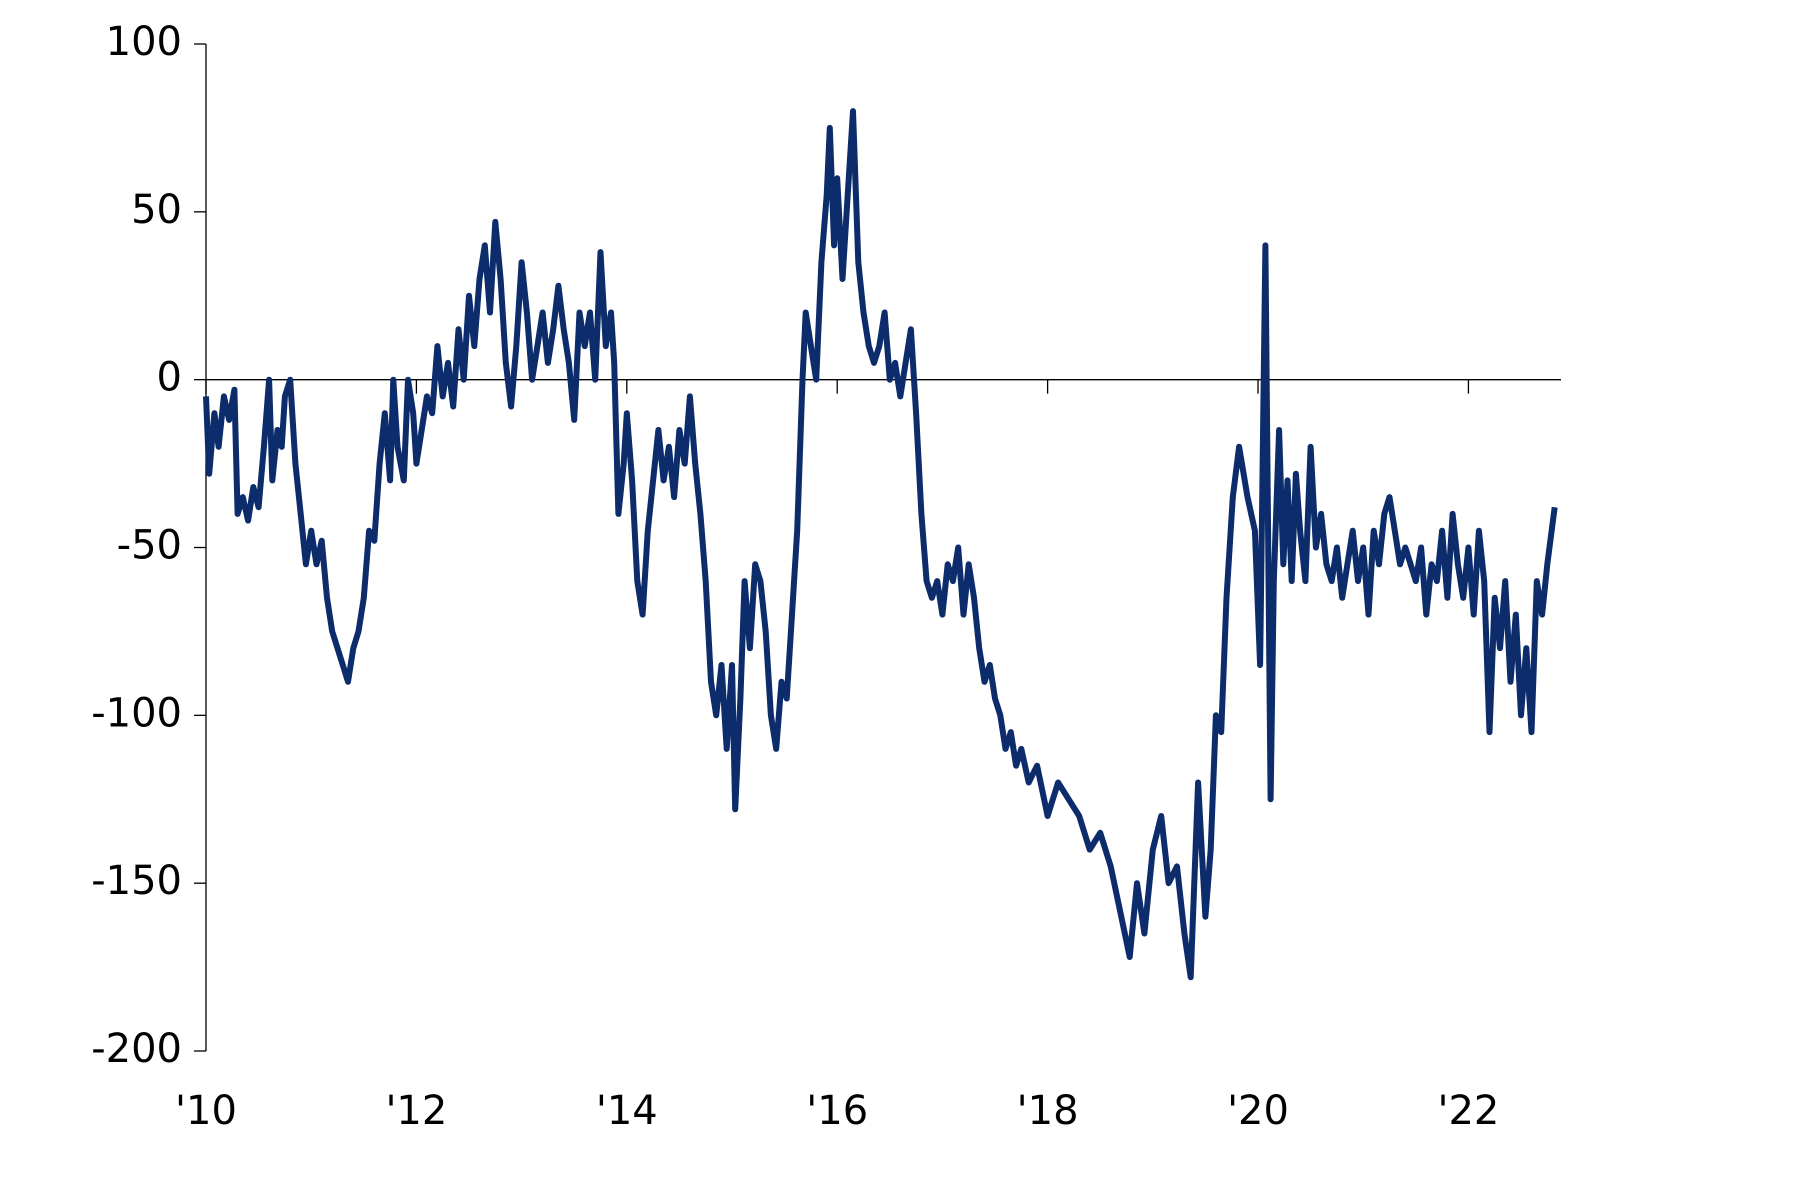 This screenshot has height=1200, width=1800. Describe the element at coordinates (169, 378) in the screenshot. I see `y-tick-label: 0` at that location.